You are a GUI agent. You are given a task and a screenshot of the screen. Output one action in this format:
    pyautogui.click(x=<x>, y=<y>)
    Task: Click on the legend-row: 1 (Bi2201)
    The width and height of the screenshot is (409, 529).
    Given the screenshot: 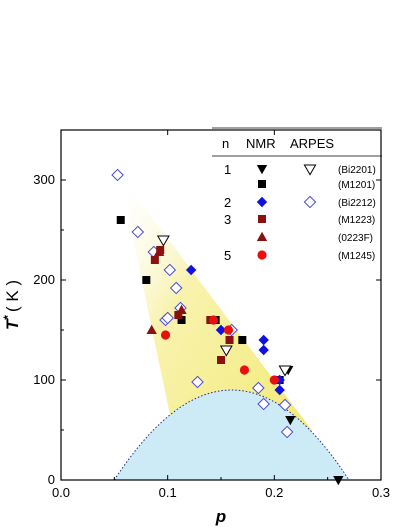 What is the action you would take?
    pyautogui.click(x=300, y=169)
    